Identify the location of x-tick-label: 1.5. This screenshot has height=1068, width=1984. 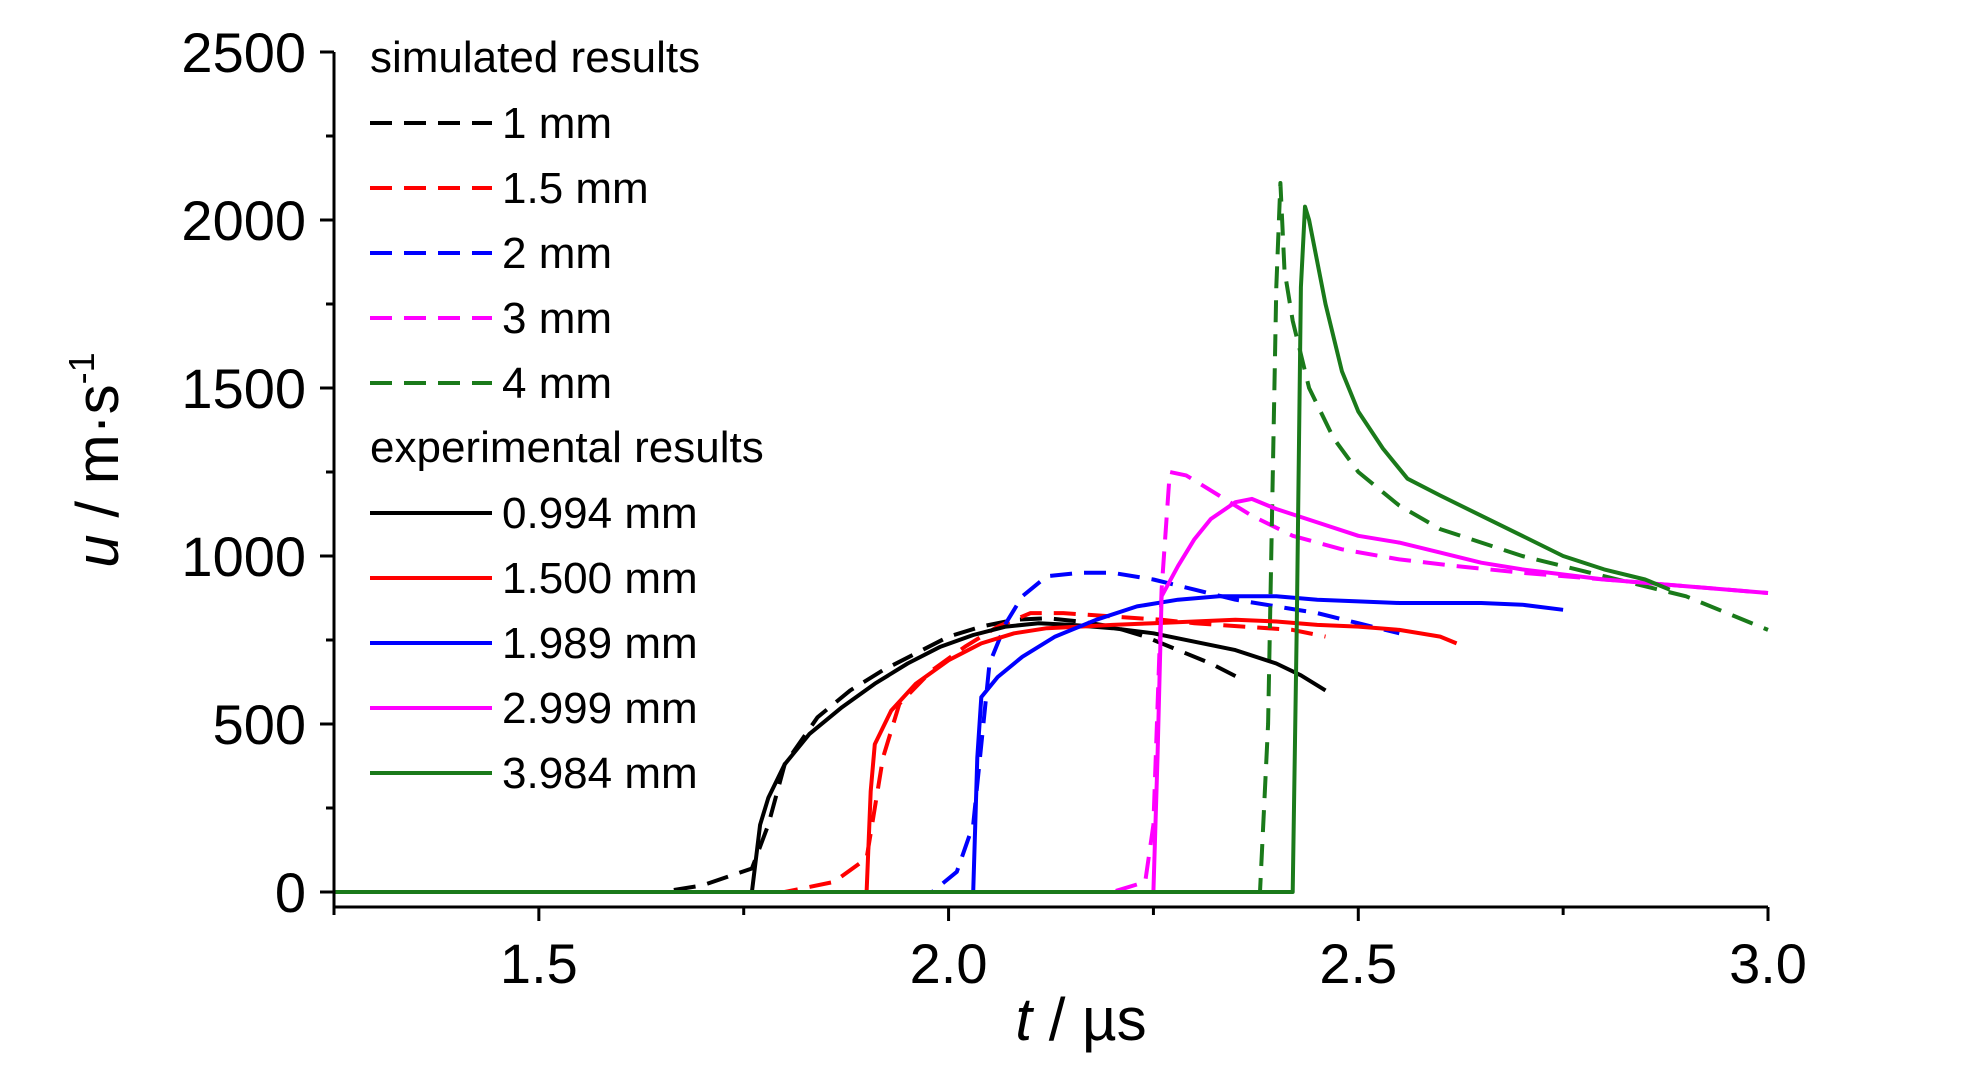
(539, 963).